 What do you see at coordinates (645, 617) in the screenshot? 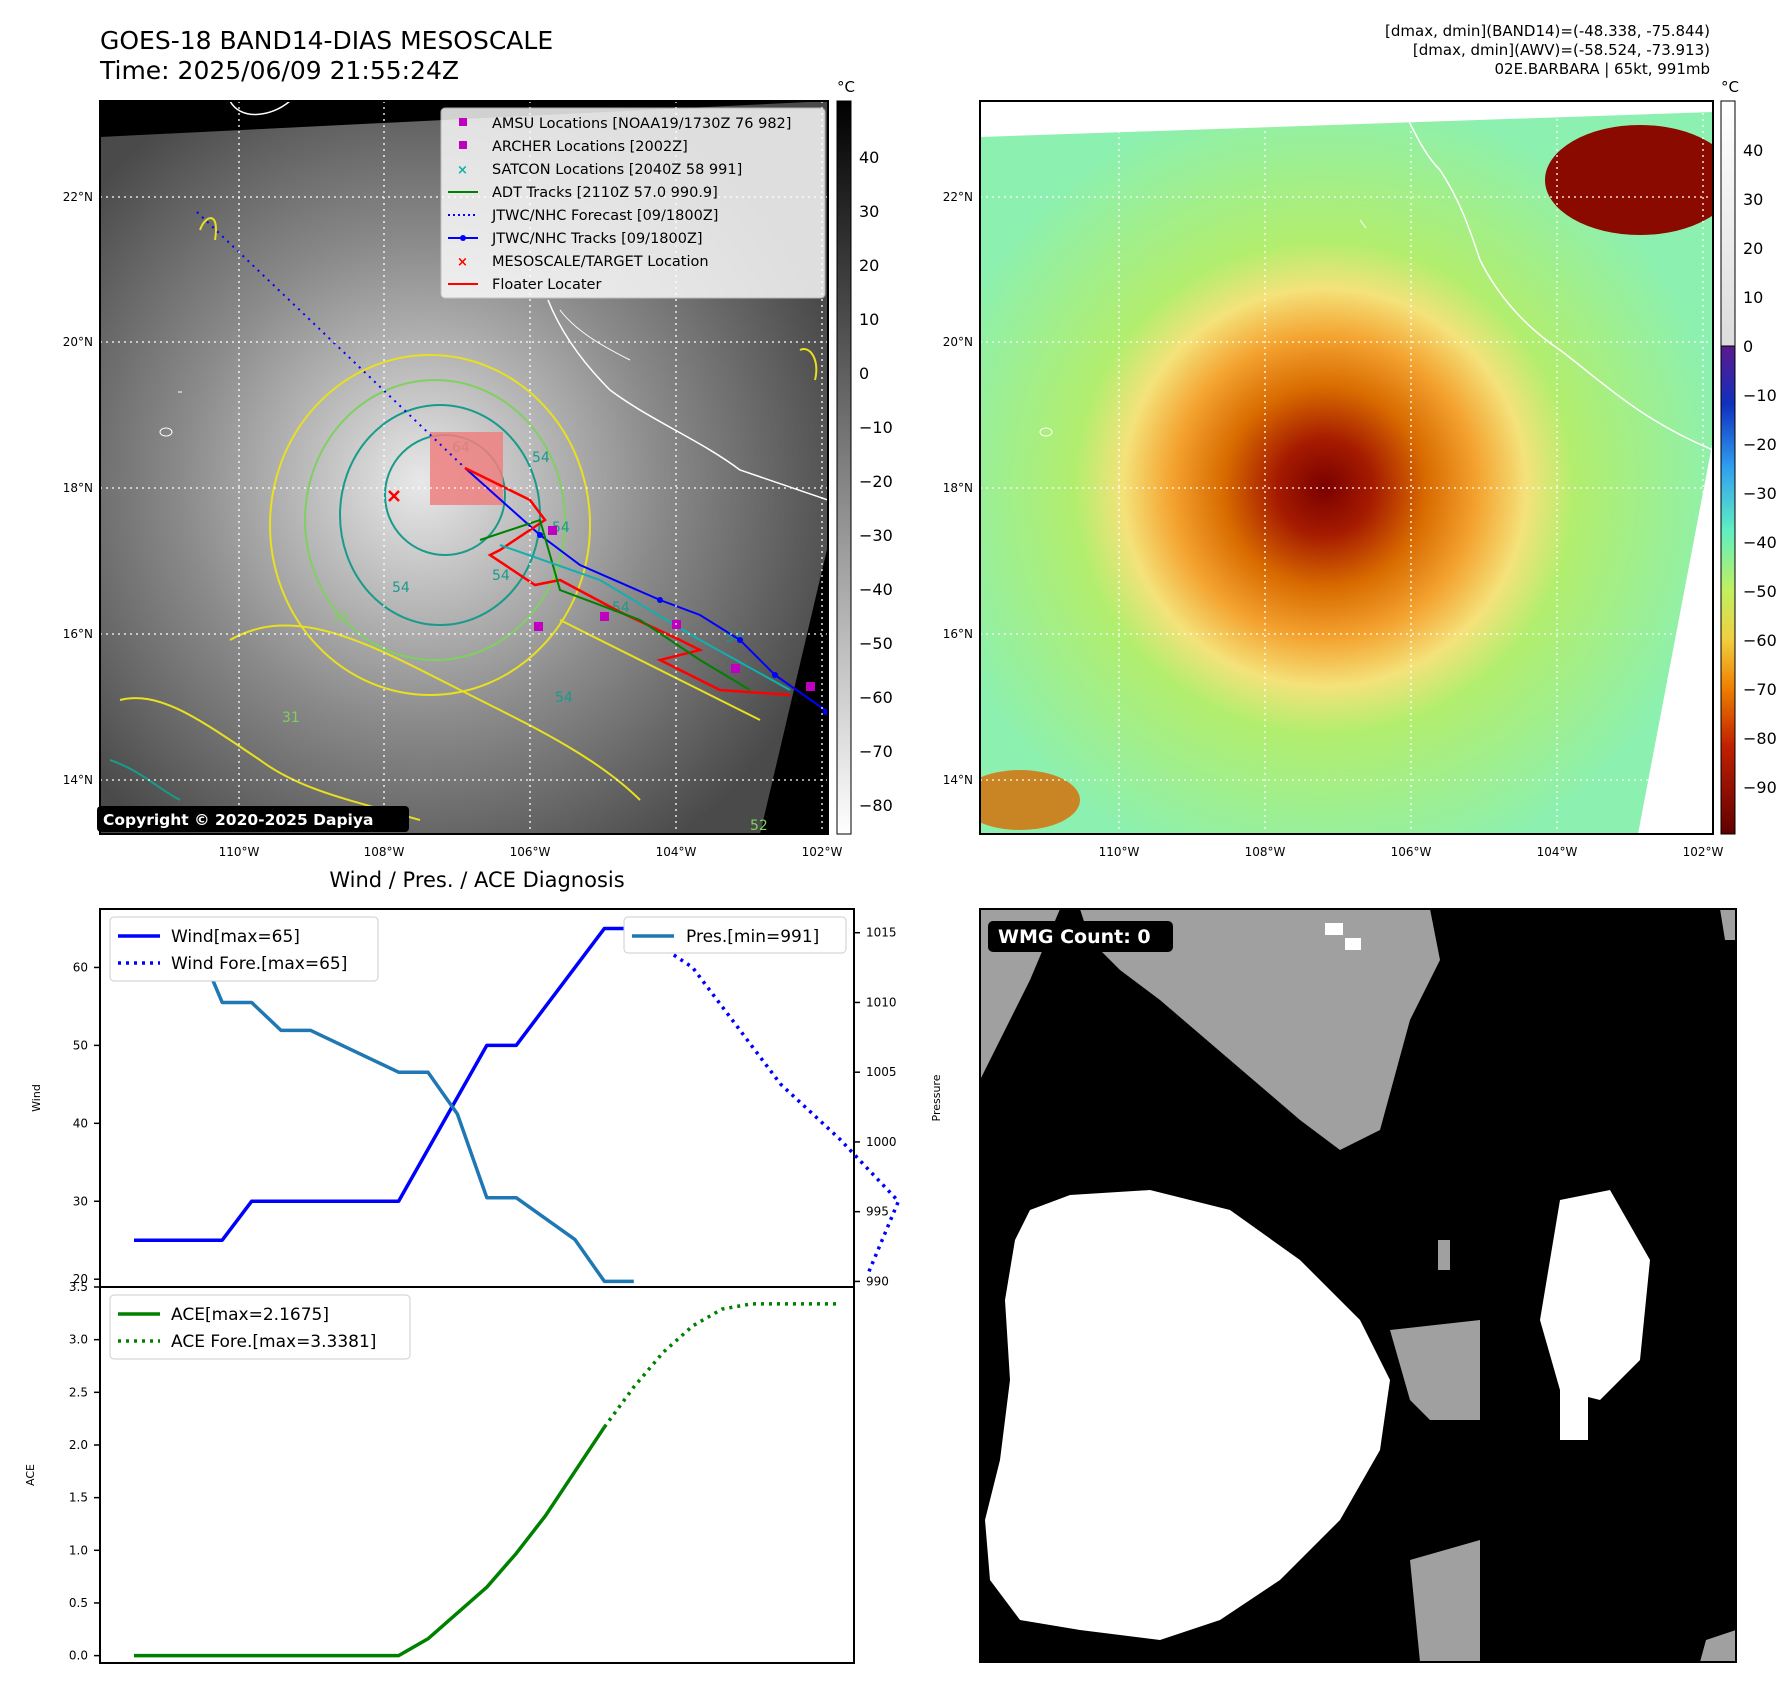
I see `satcon-track` at bounding box center [645, 617].